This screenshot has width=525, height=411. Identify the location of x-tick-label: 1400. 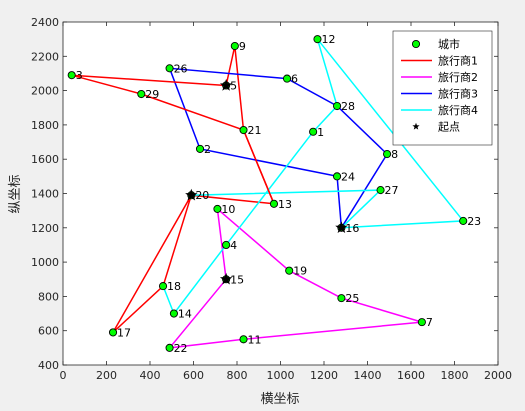
(368, 375).